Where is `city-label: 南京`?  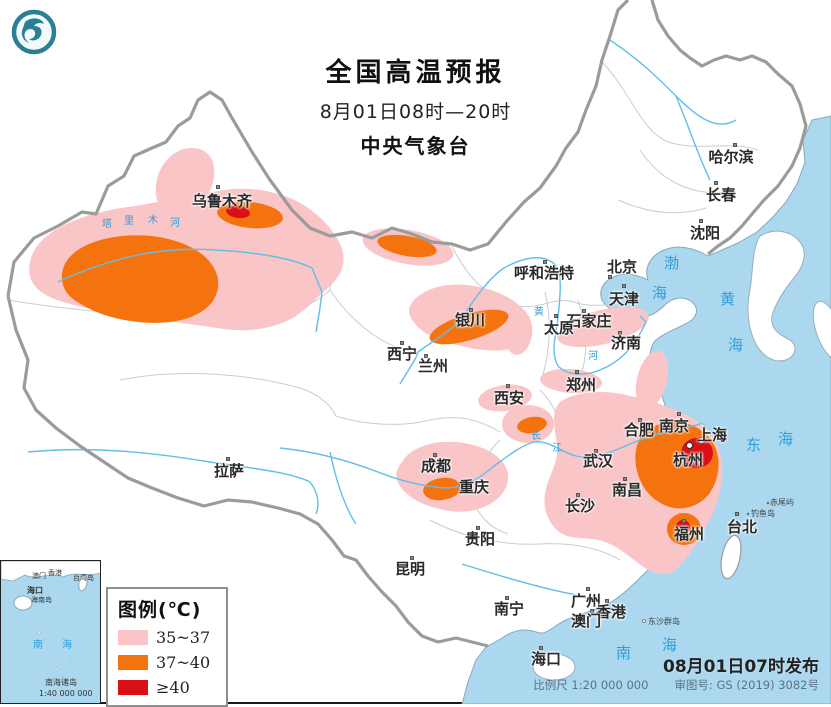
city-label: 南京 is located at coordinates (674, 426).